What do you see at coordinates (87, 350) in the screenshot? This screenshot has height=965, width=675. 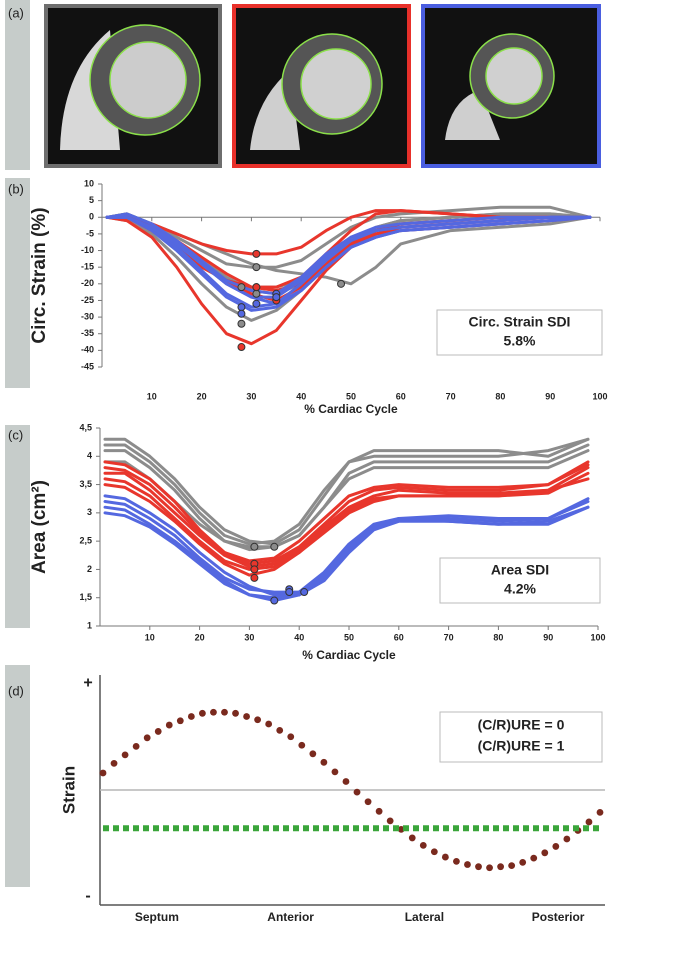 I see `y-tick-label: -40` at bounding box center [87, 350].